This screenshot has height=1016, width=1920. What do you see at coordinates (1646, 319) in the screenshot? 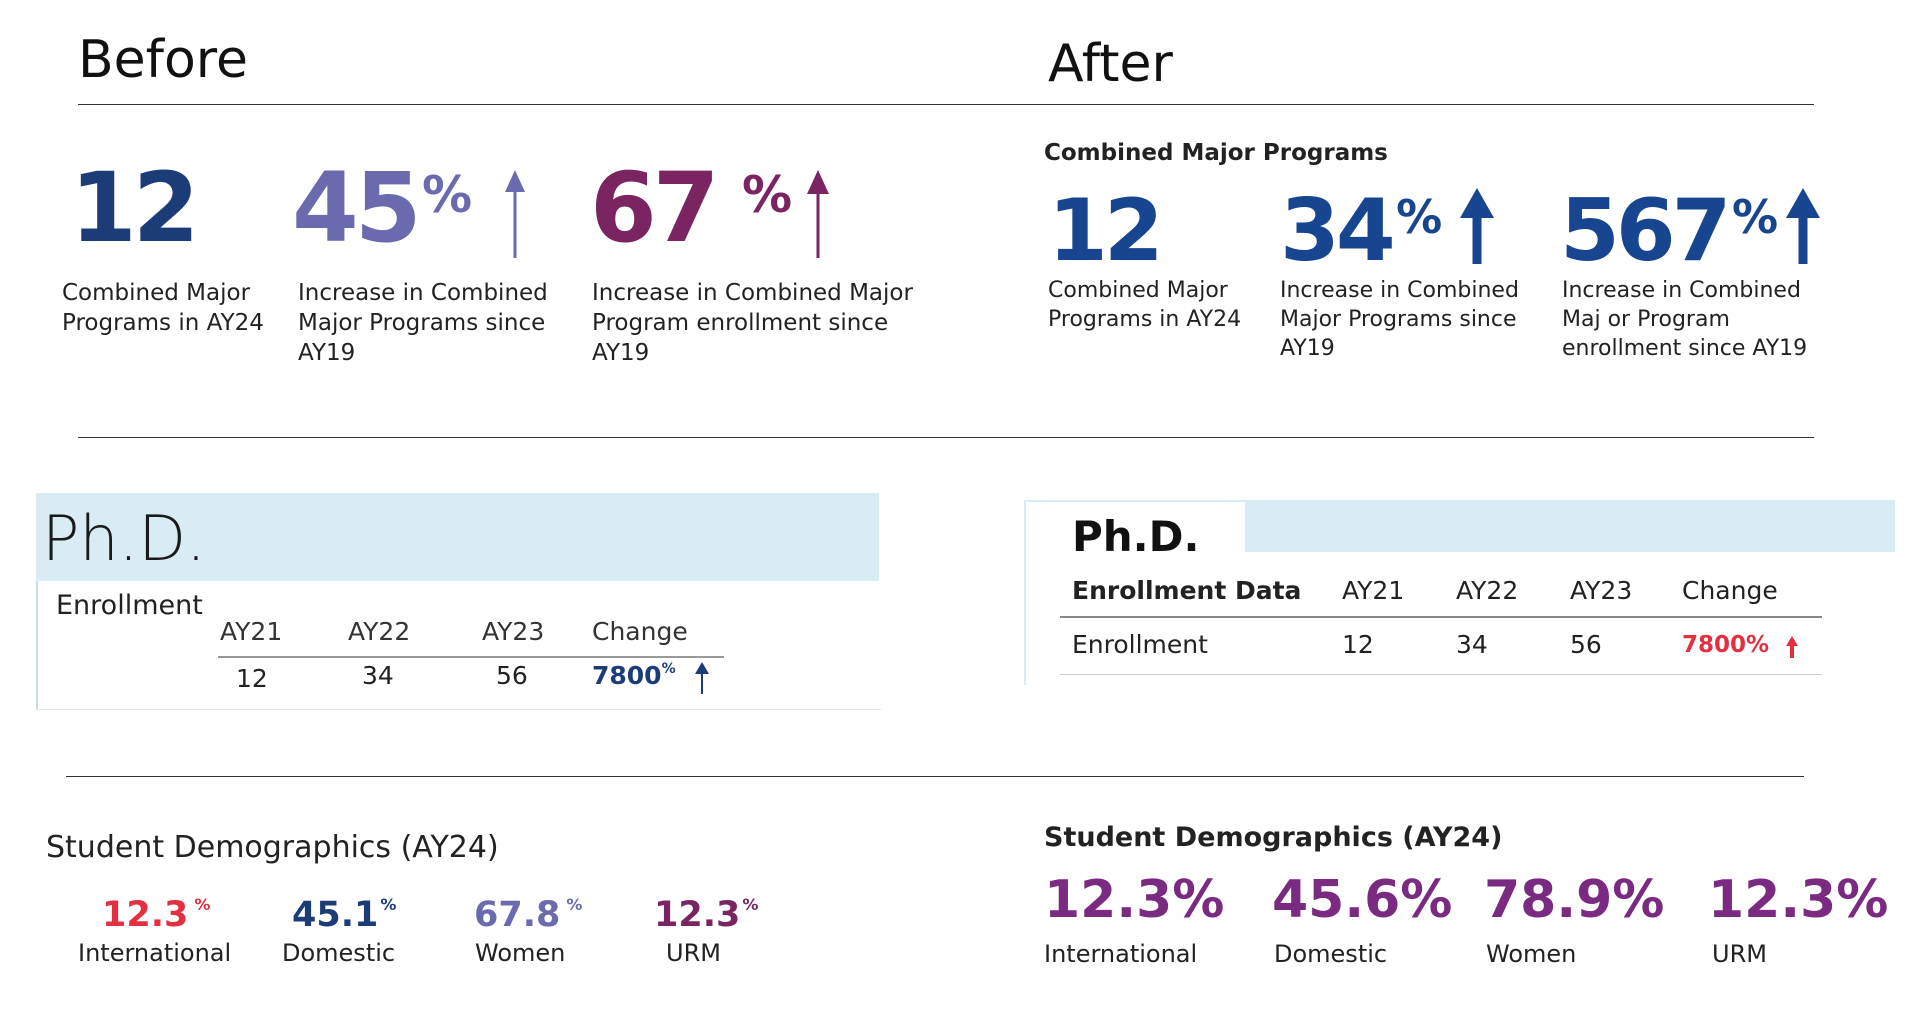
I see `desc-line: Maj or Program` at bounding box center [1646, 319].